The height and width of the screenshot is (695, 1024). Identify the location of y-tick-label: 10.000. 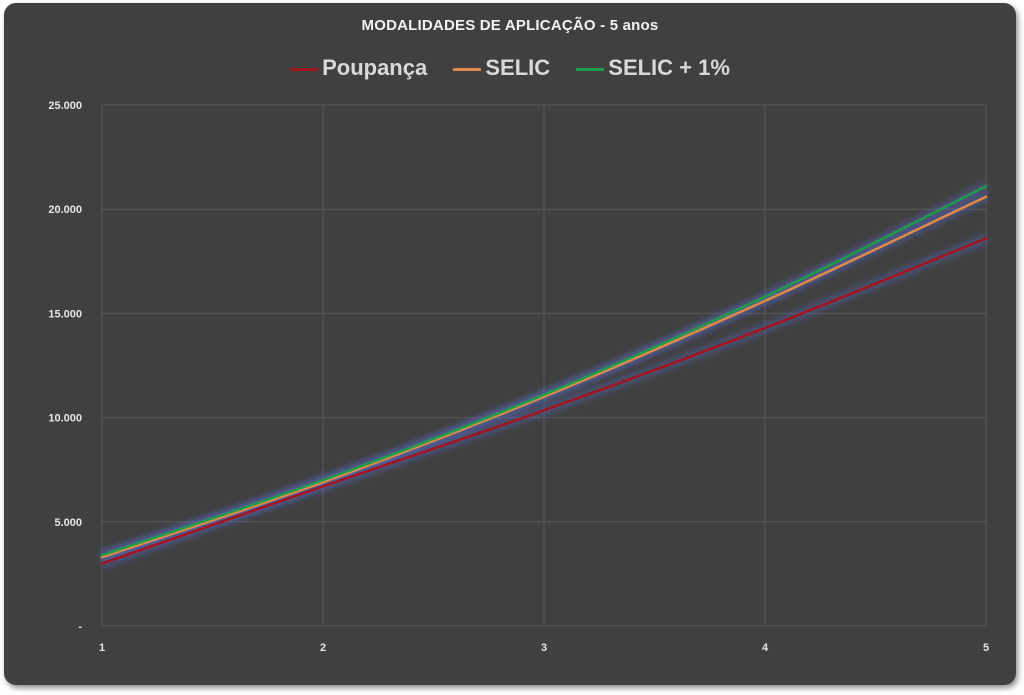
(65, 419).